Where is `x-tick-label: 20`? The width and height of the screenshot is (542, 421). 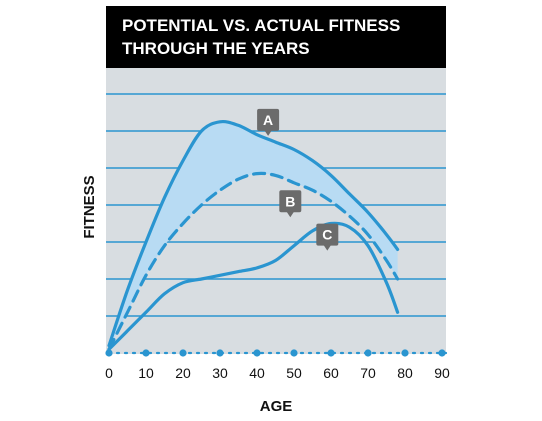
x-tick-label: 20 is located at coordinates (183, 373).